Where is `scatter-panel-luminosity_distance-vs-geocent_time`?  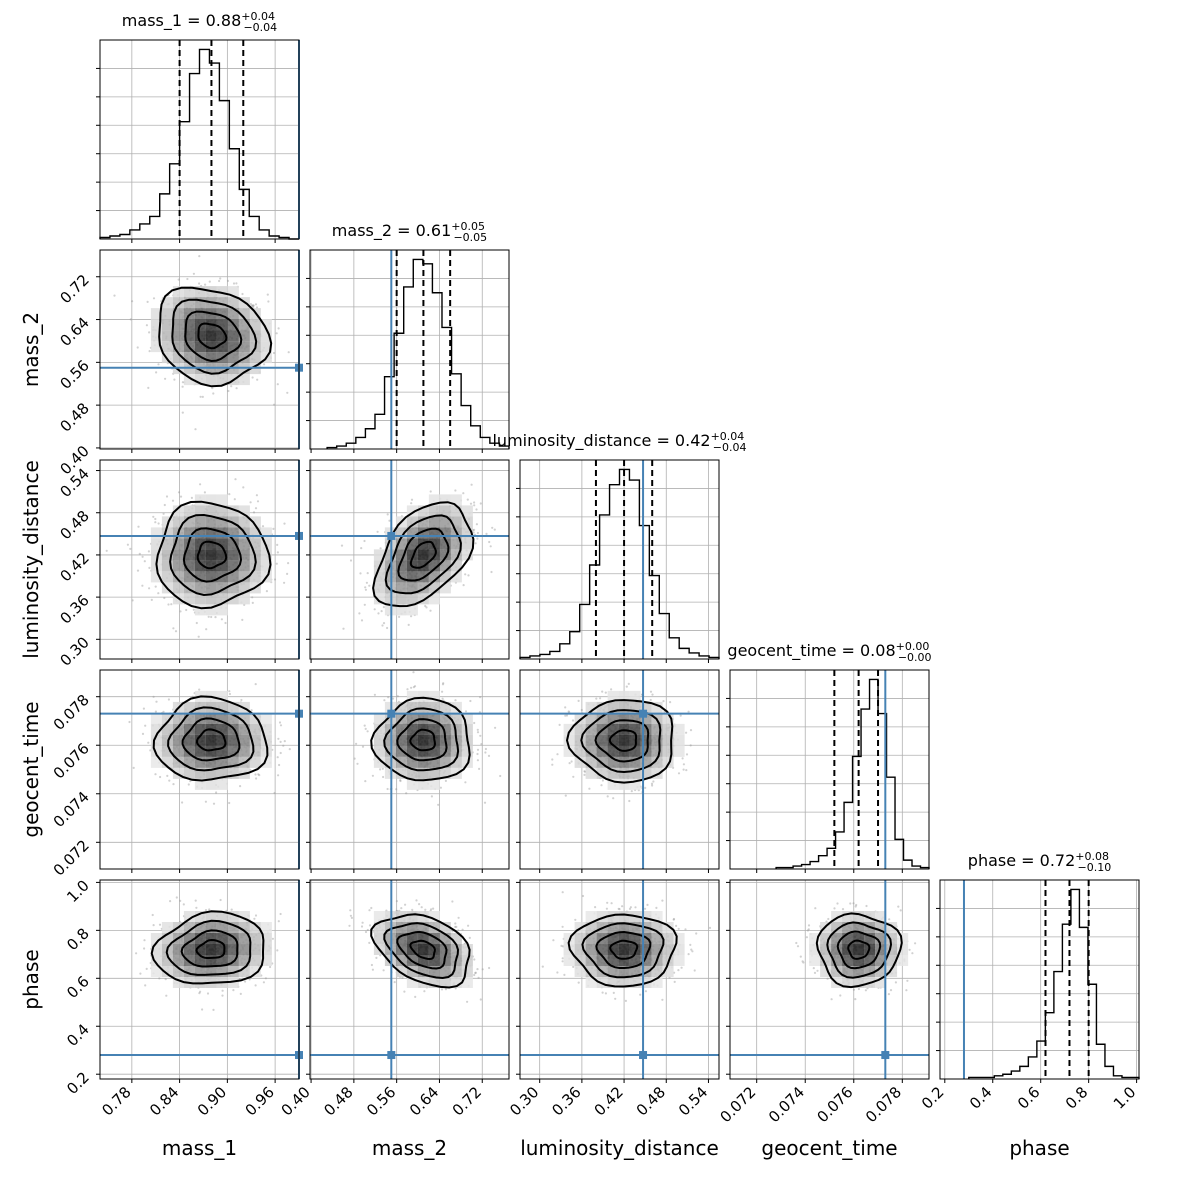 scatter-panel-luminosity_distance-vs-geocent_time is located at coordinates (618, 771).